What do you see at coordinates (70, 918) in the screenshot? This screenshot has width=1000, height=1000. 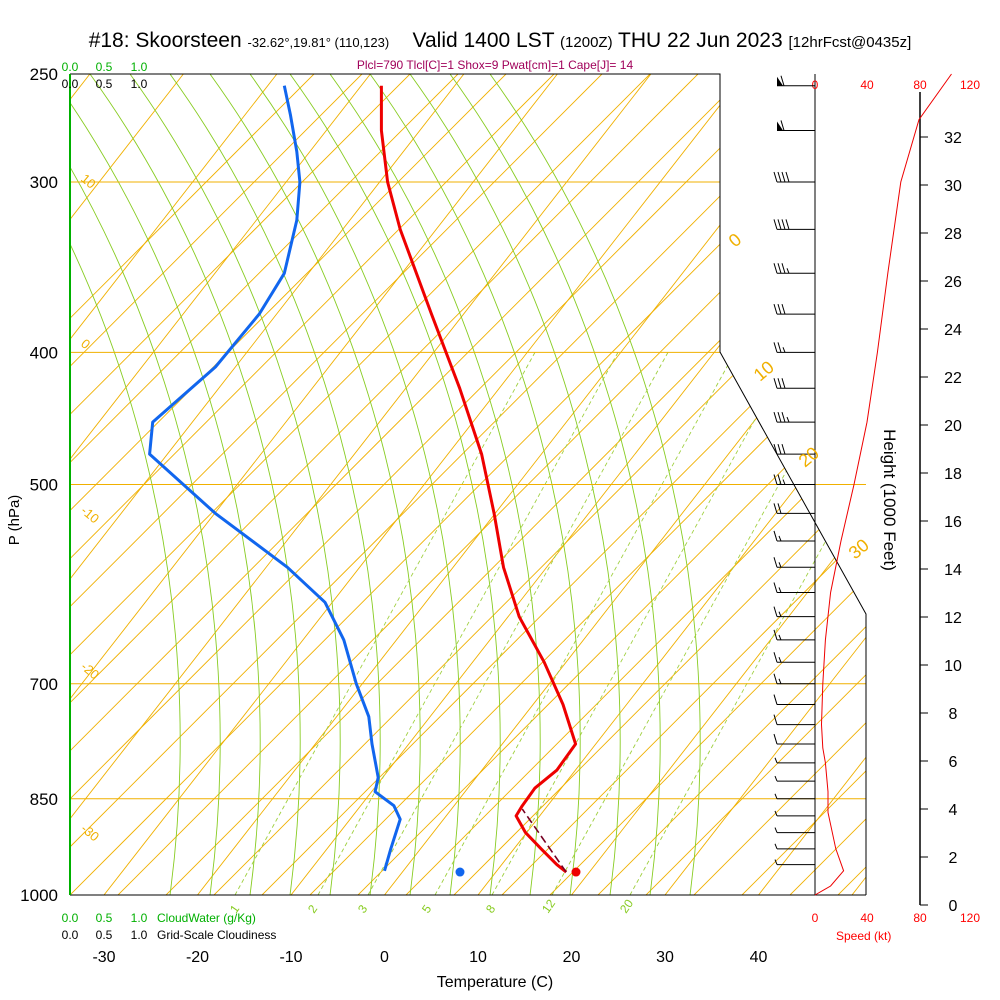 I see `cloudwater-tick-bottom: 0.0` at bounding box center [70, 918].